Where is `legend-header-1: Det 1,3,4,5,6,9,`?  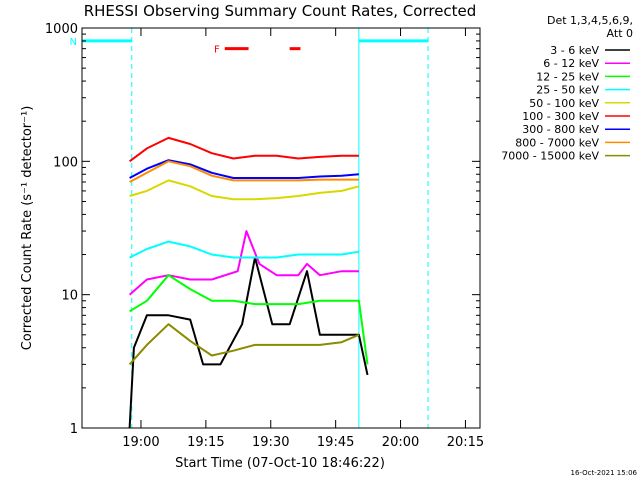
legend-header-1: Det 1,3,4,5,6,9, is located at coordinates (590, 20).